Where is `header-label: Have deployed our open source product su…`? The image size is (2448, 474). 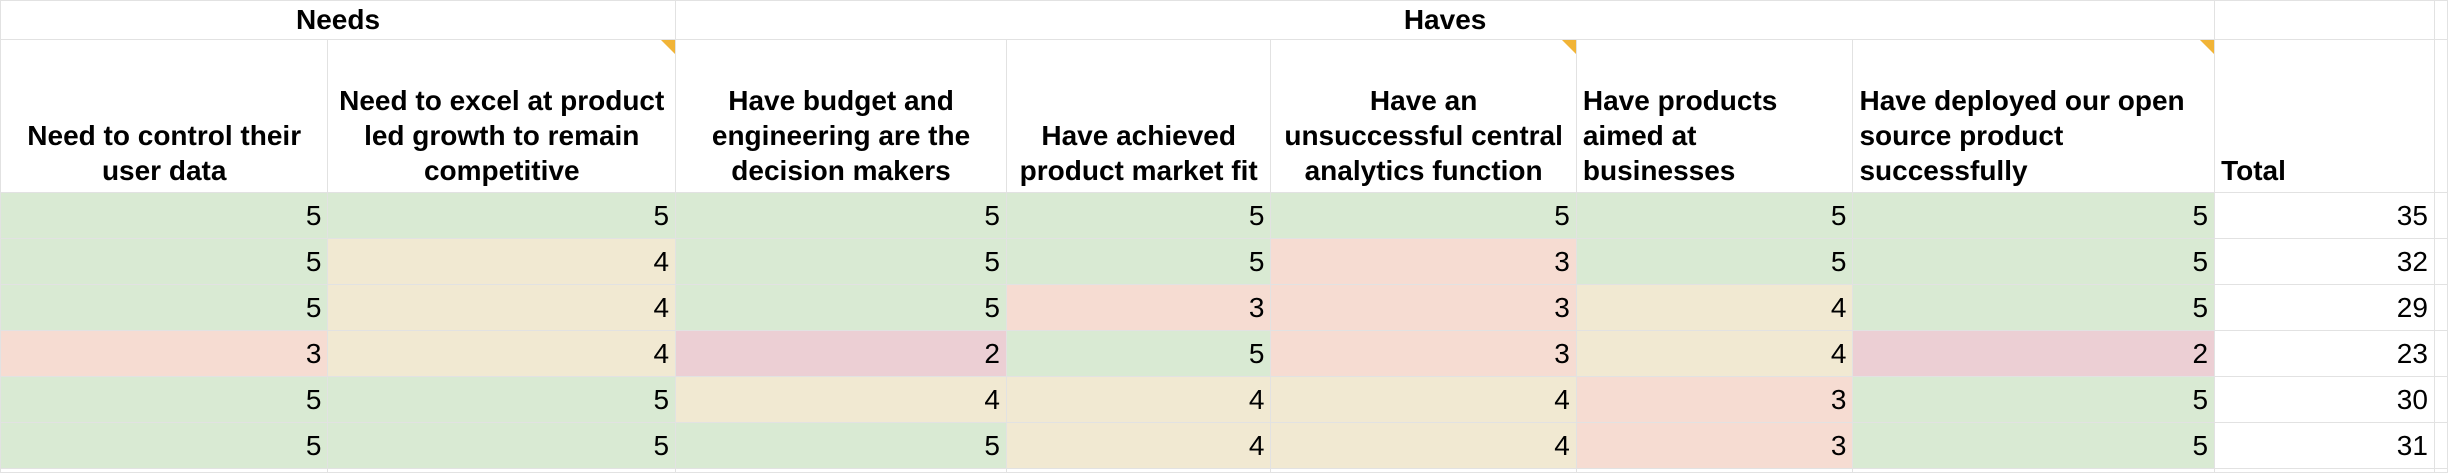
header-label: Have deployed our open source product su… is located at coordinates (2022, 135).